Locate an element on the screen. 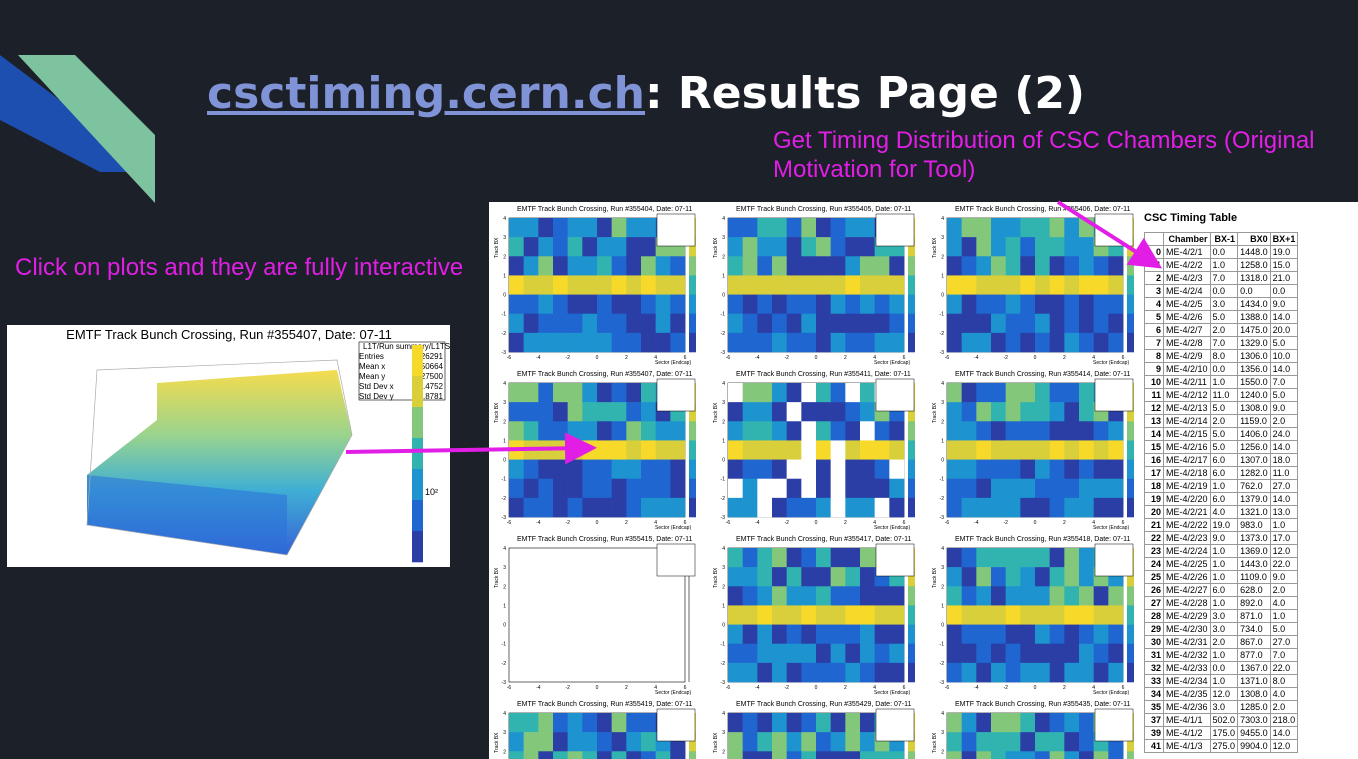 Image resolution: width=1358 pixels, height=759 pixels. table-row: 1 ME-4/2/2 1.0 1258.0 15.0 is located at coordinates (1221, 265).